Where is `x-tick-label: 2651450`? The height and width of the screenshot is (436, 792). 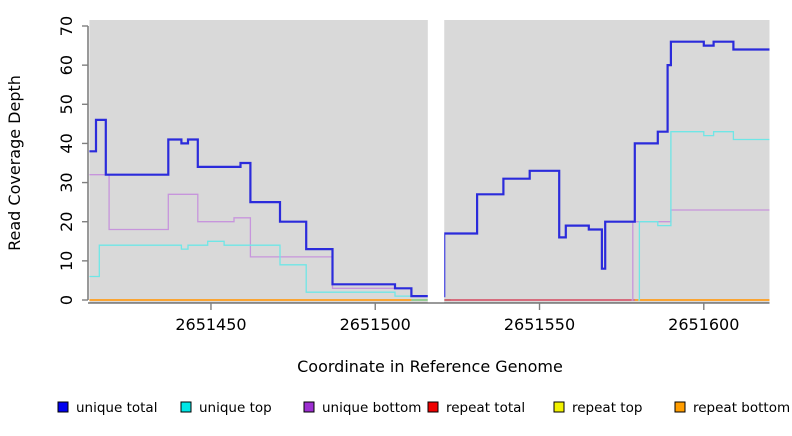
x-tick-label: 2651450 is located at coordinates (210, 324).